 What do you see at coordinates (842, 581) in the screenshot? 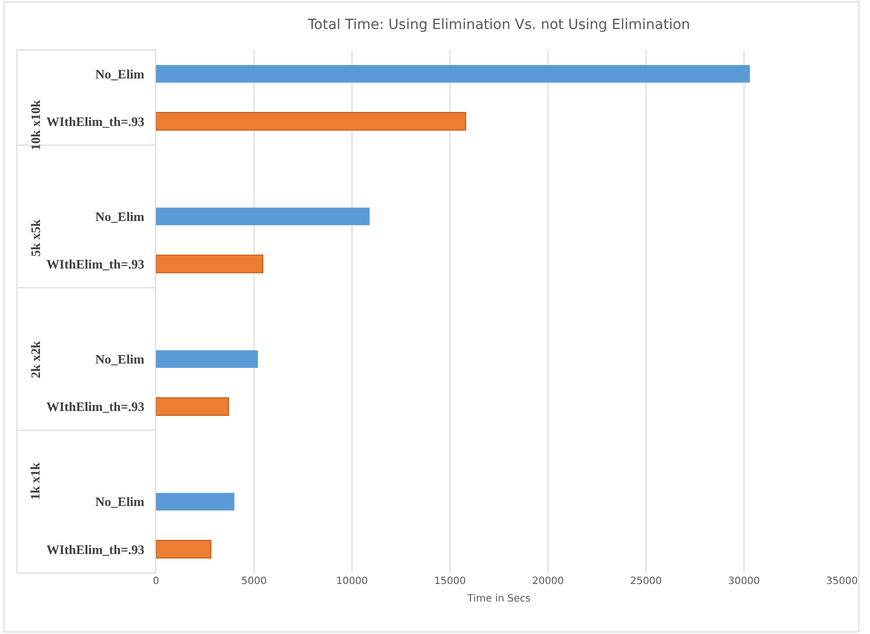
I see `x-tick-label: 35000` at bounding box center [842, 581].